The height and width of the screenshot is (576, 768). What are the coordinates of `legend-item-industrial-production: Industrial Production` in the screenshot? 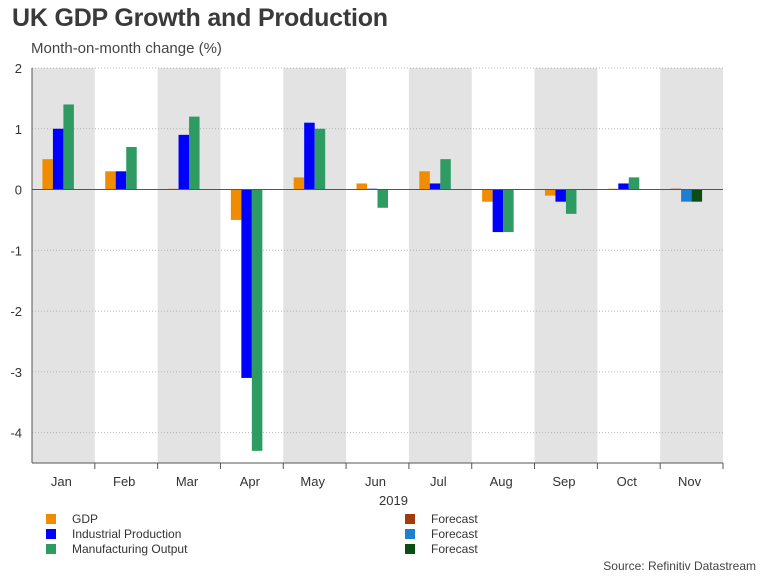 It's located at (116, 533).